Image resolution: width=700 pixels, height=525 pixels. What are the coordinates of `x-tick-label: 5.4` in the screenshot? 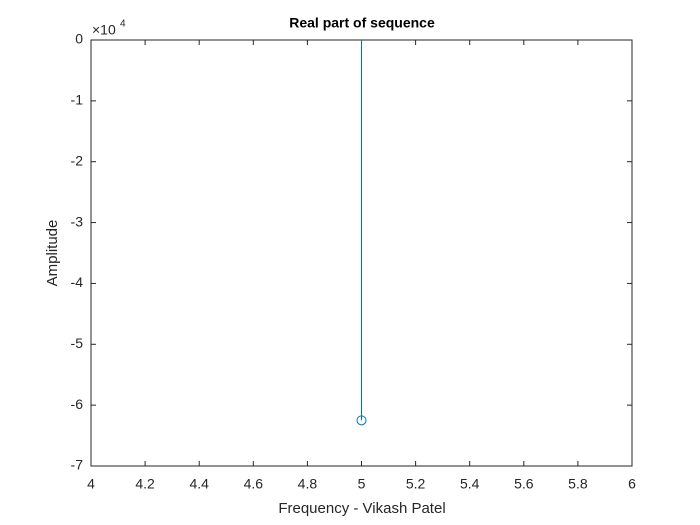 It's located at (470, 484).